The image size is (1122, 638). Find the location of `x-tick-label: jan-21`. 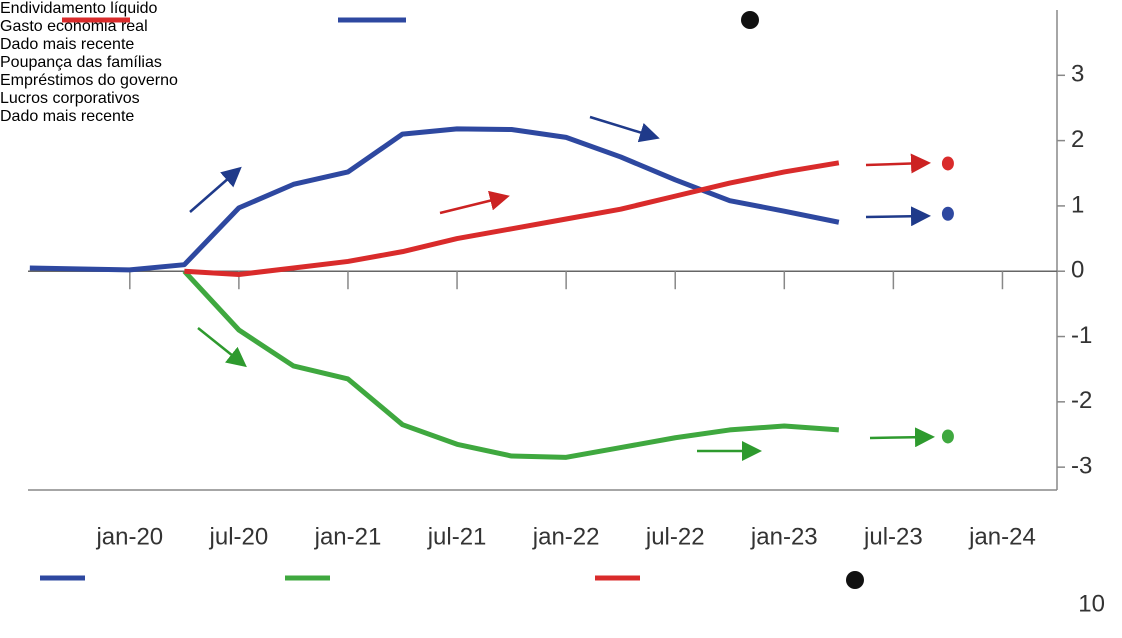

x-tick-label: jan-21 is located at coordinates (348, 536).